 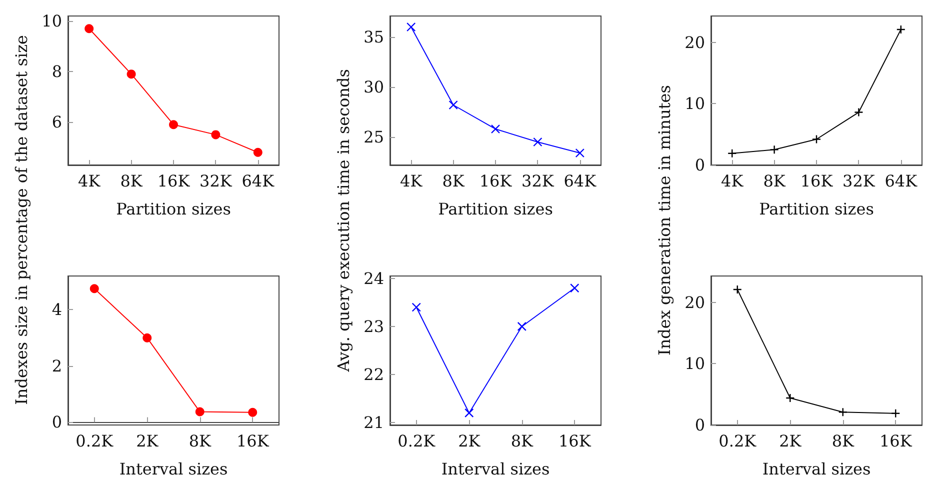 I want to click on y-tick-label: 22, so click(x=374, y=374).